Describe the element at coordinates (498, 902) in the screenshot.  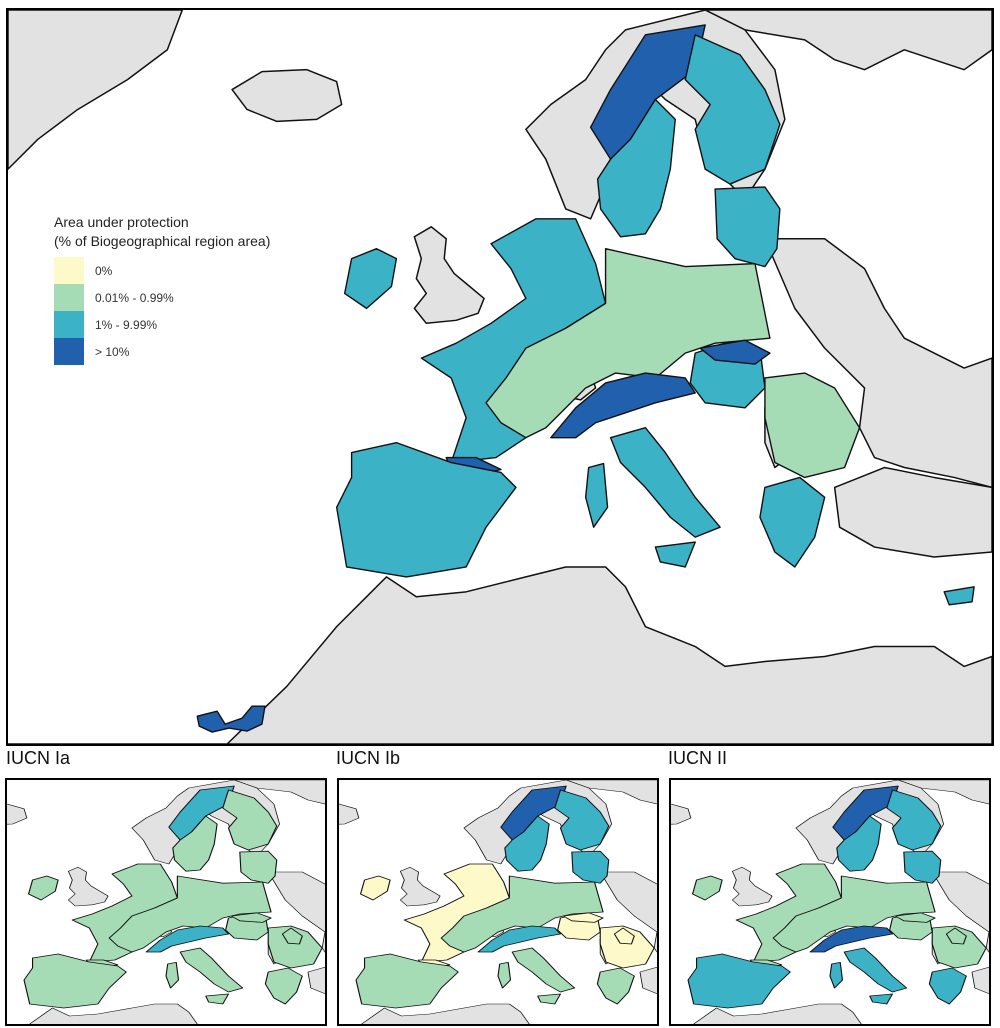
I see `map-iucn-ib` at that location.